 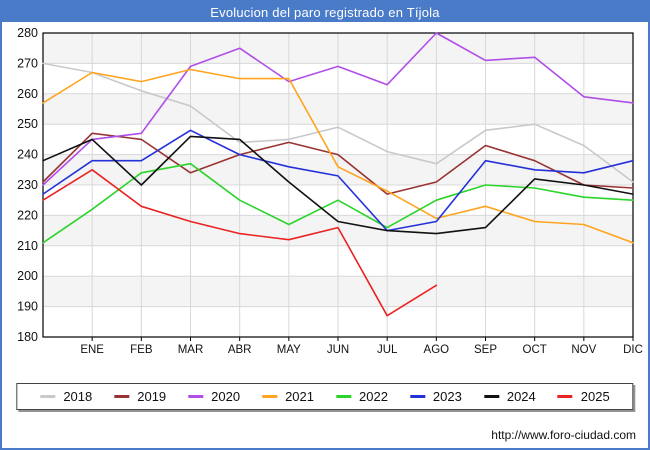 What do you see at coordinates (521, 396) in the screenshot?
I see `legend-label: 2024` at bounding box center [521, 396].